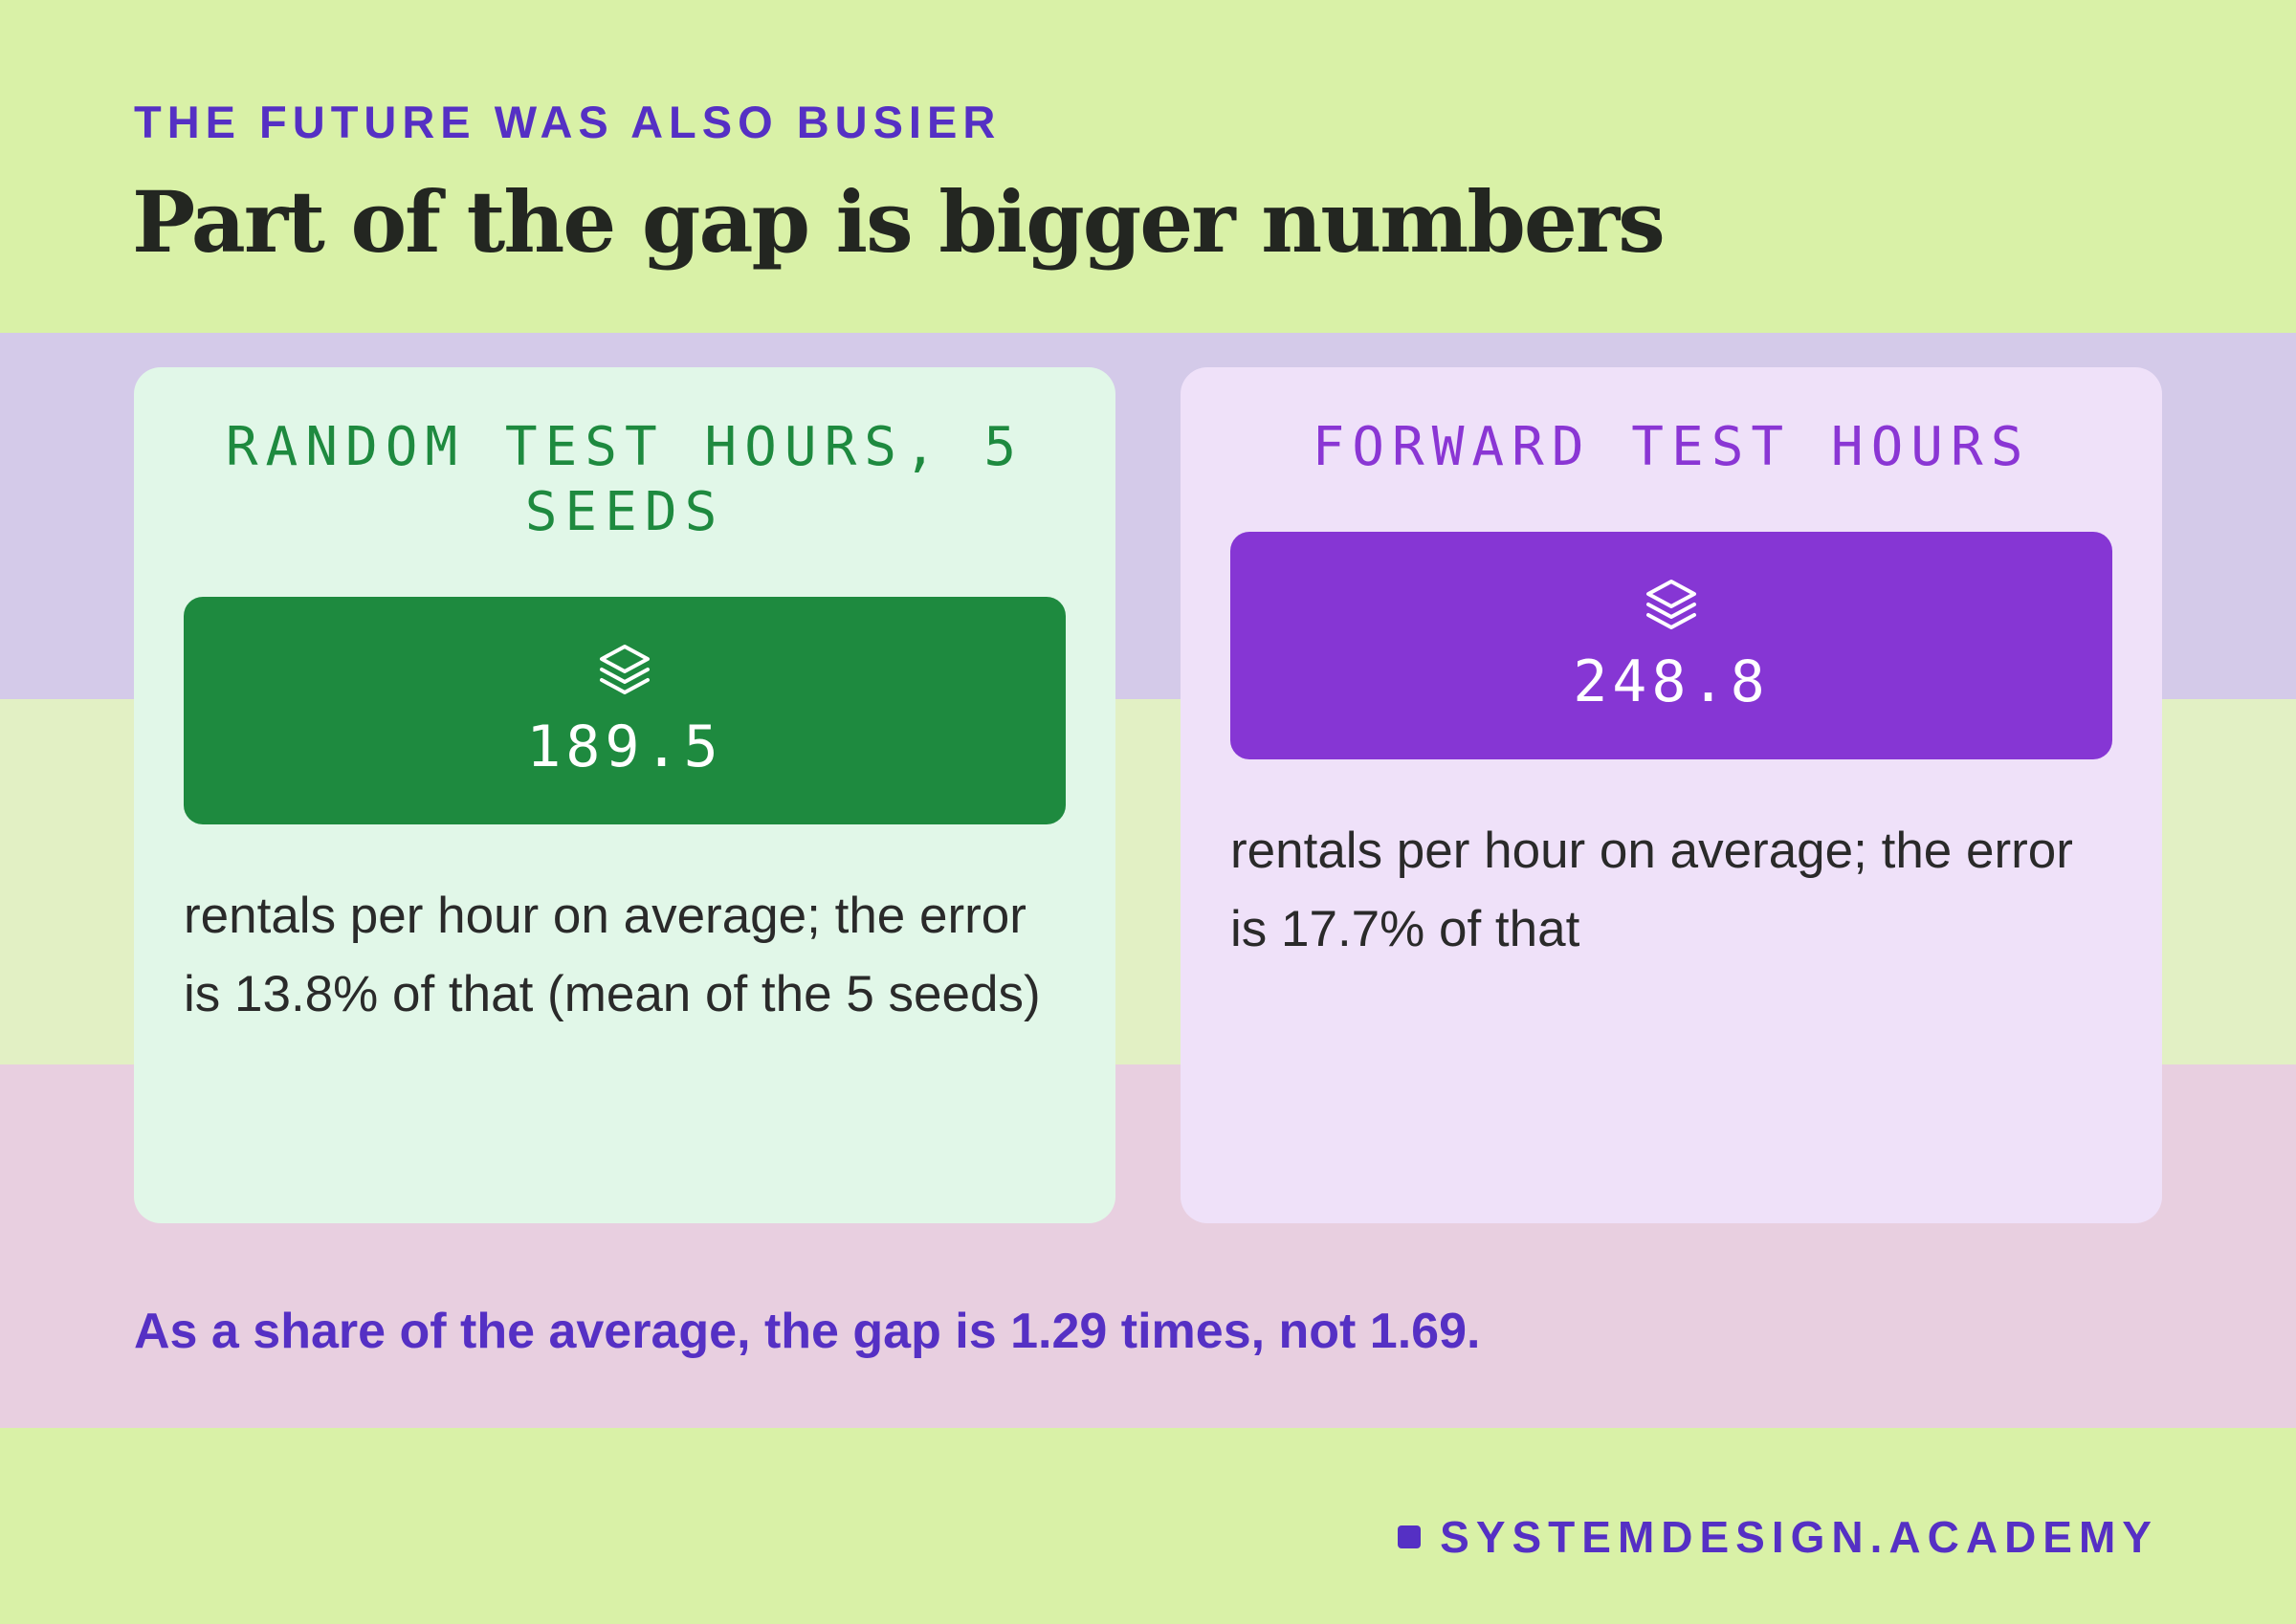 Image resolution: width=2296 pixels, height=1624 pixels. Describe the element at coordinates (624, 747) in the screenshot. I see `average-value: 189.5` at that location.